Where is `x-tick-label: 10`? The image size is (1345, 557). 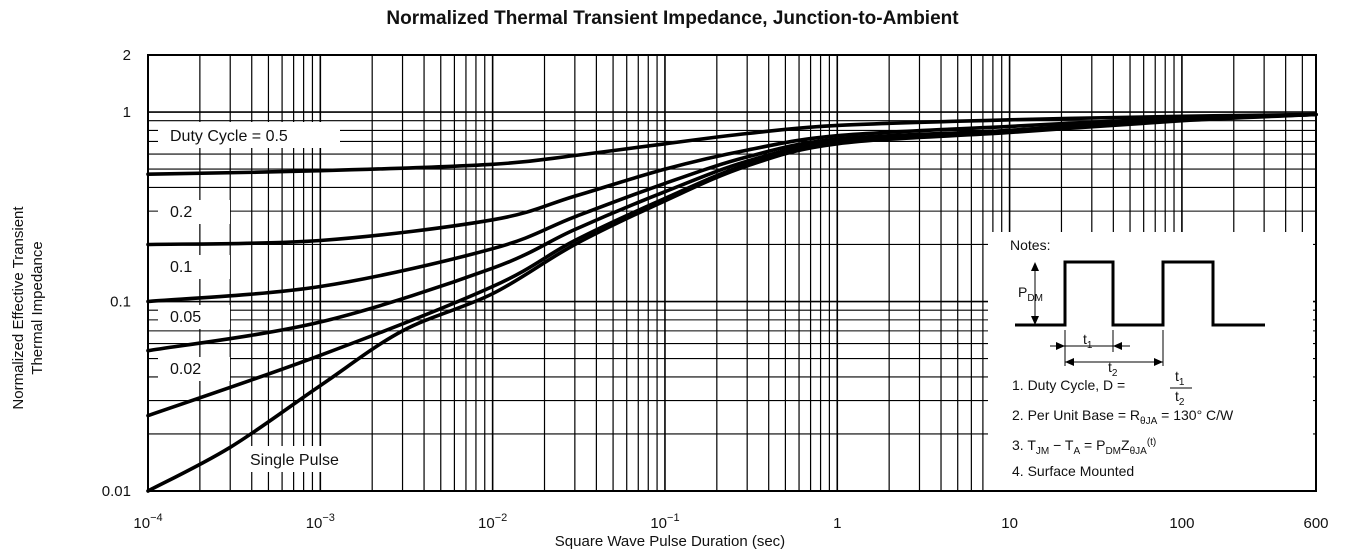 x-tick-label: 10 is located at coordinates (1009, 523).